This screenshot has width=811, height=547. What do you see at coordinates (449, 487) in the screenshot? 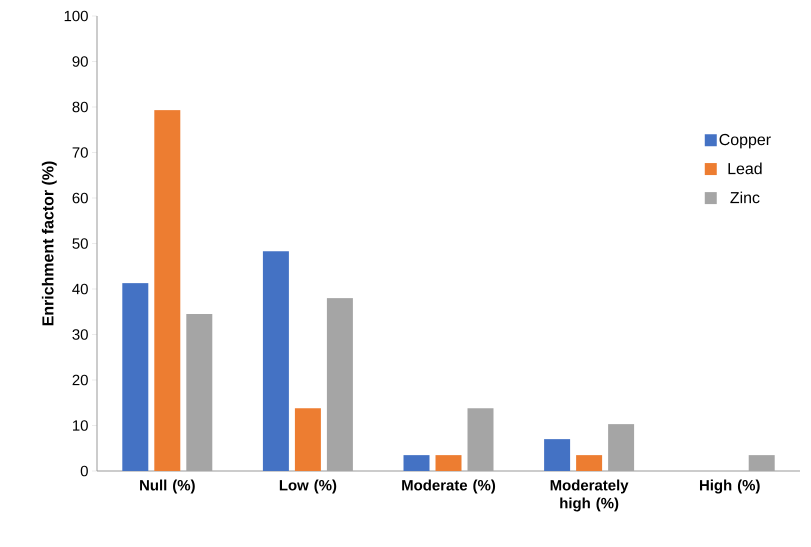
I see `x-tick-label: Moderate (%)` at bounding box center [449, 487].